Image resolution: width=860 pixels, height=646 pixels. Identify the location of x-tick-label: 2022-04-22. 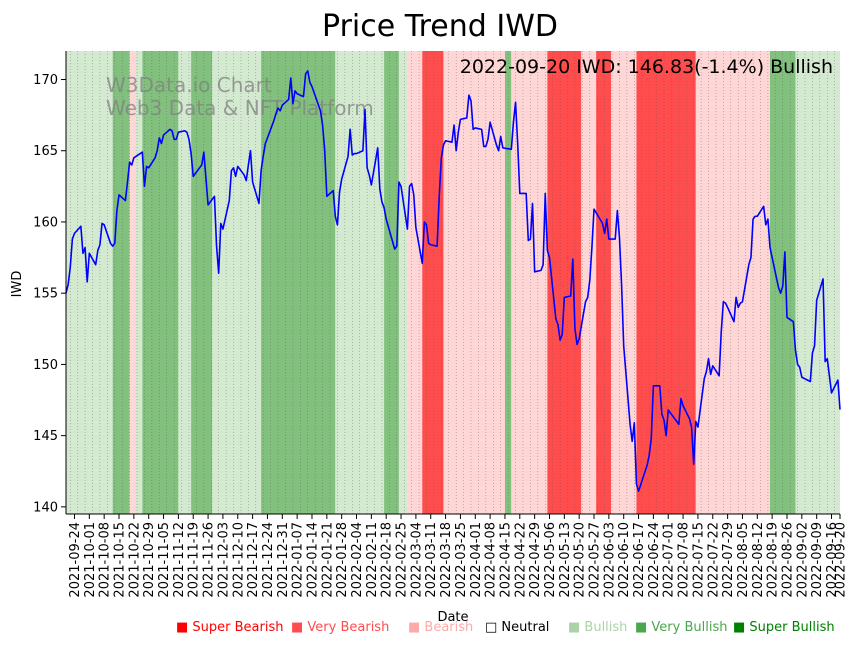
(520, 560).